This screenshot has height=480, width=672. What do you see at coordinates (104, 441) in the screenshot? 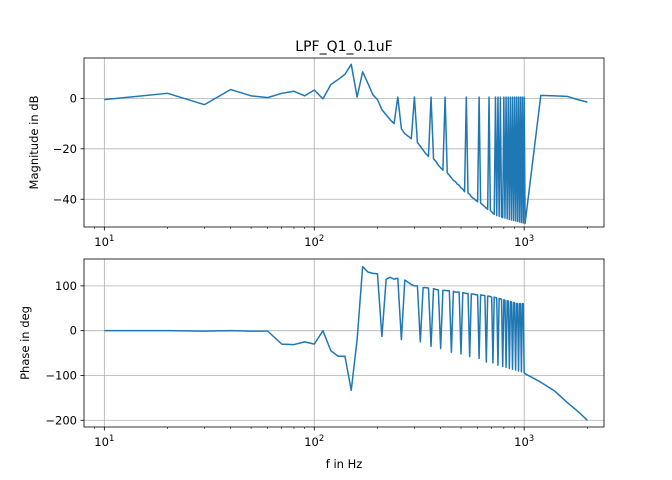
I see `phase-x-tick-label: 101` at bounding box center [104, 441].